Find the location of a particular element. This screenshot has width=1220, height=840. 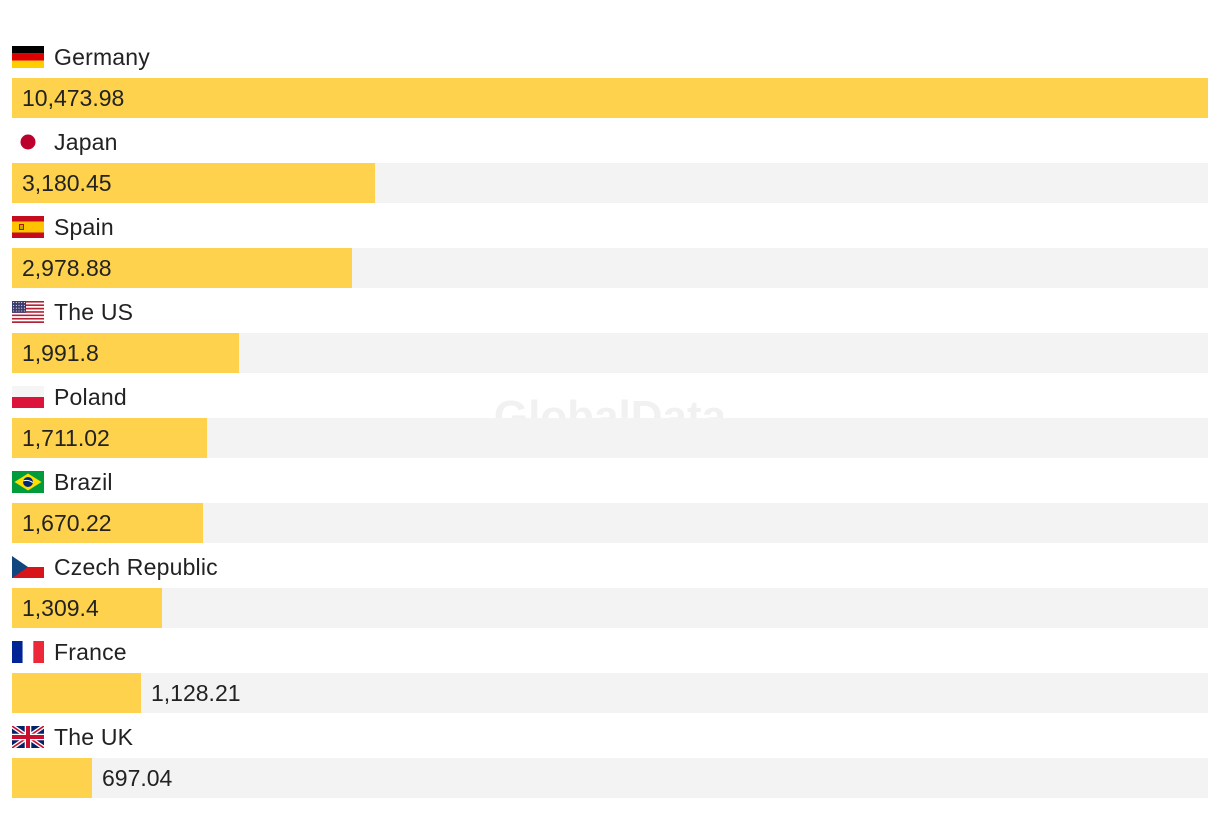

bar-row: The UK 697.04 is located at coordinates (610, 763).